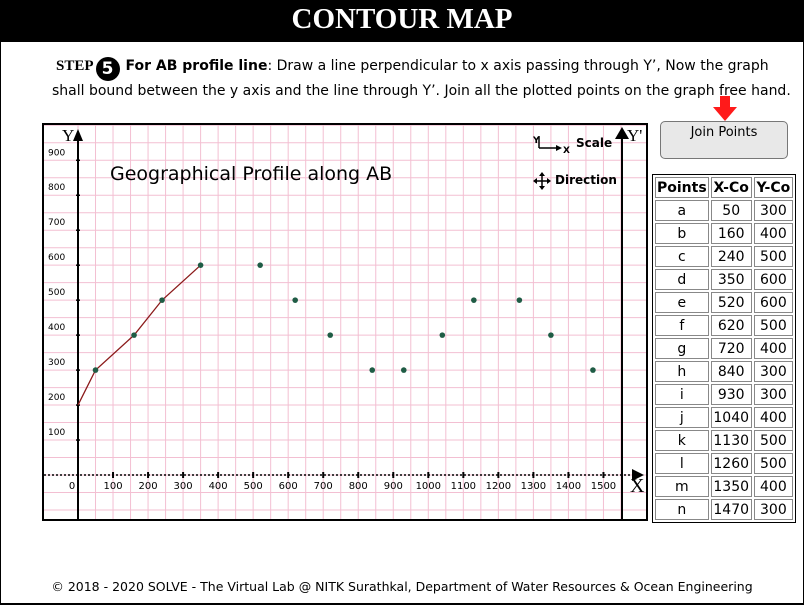  What do you see at coordinates (56, 223) in the screenshot?
I see `y-tick-label: 700` at bounding box center [56, 223].